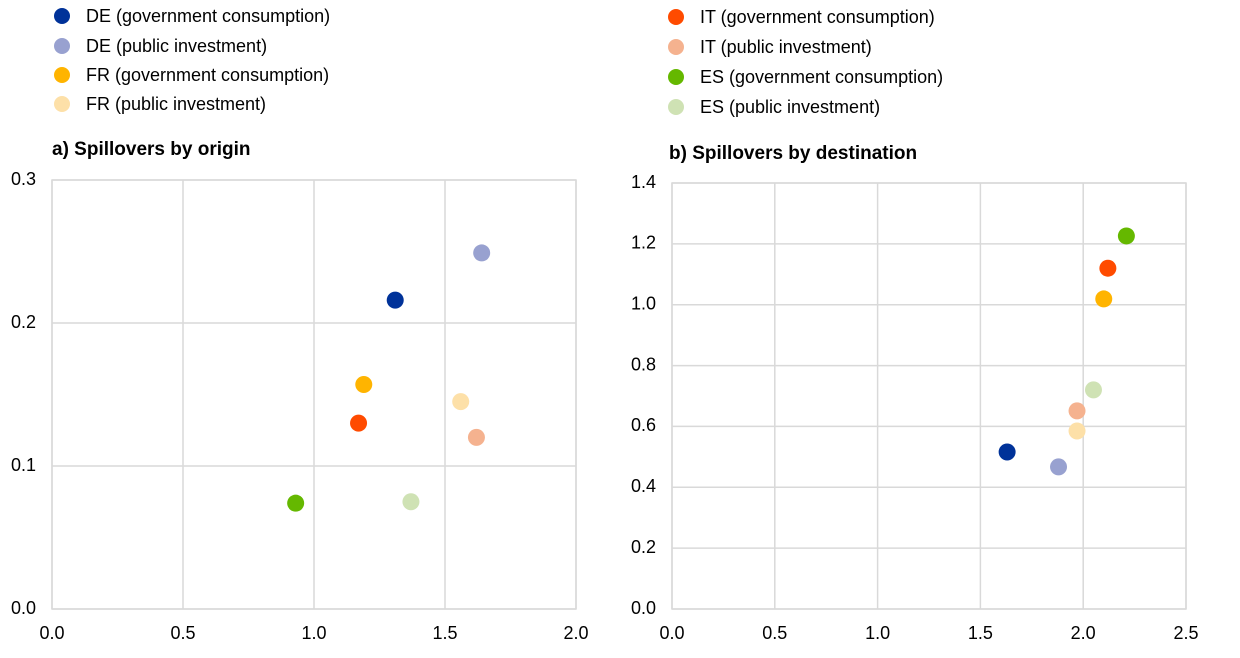 Image resolution: width=1240 pixels, height=658 pixels. Describe the element at coordinates (643, 425) in the screenshot. I see `y-tick-label: 0.6` at that location.